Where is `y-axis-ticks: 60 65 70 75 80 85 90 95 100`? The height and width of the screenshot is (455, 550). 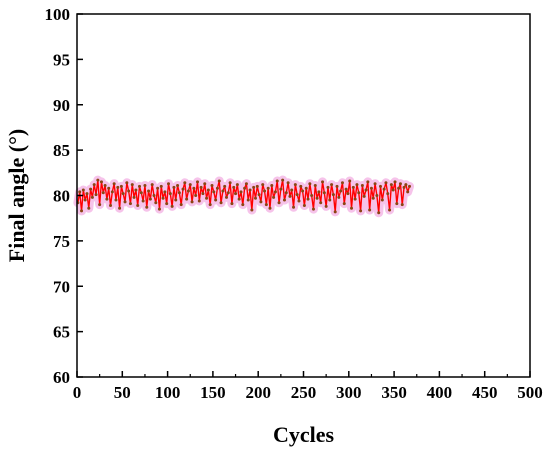
y-axis-ticks: 60 65 70 75 80 85 90 95 100 is located at coordinates (64, 196).